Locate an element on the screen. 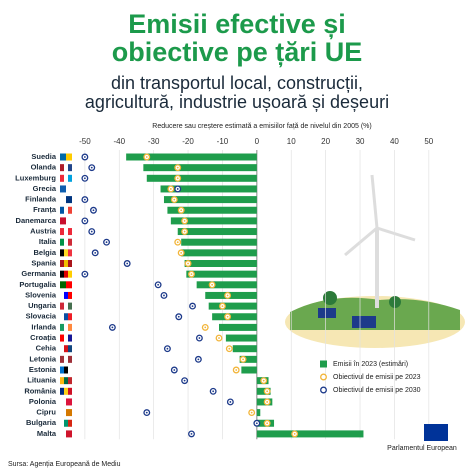 This screenshot has height=474, width=474. country-label: Luxemburg is located at coordinates (35, 177).